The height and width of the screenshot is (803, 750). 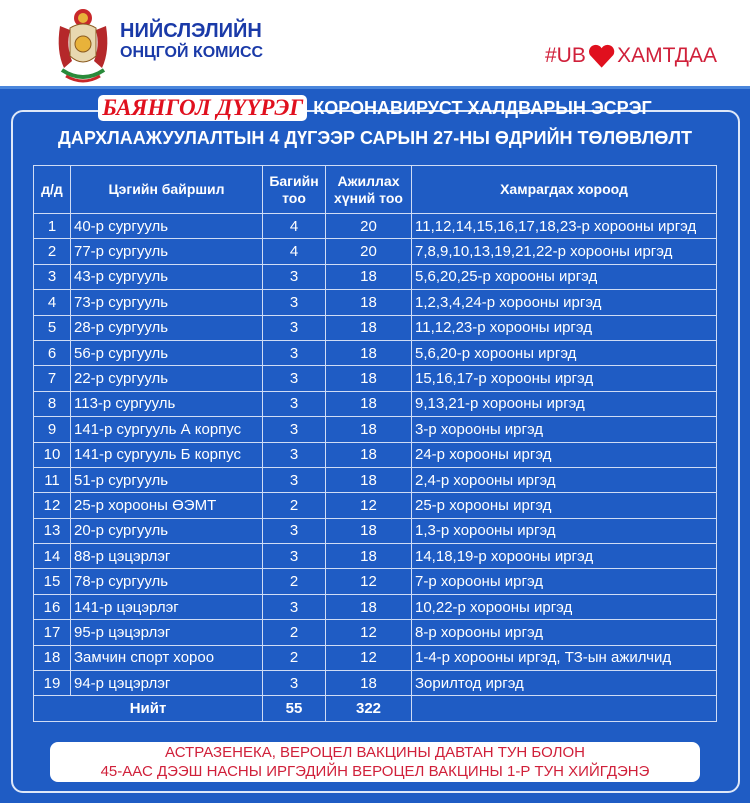 I want to click on row-number: 11, so click(x=52, y=480).